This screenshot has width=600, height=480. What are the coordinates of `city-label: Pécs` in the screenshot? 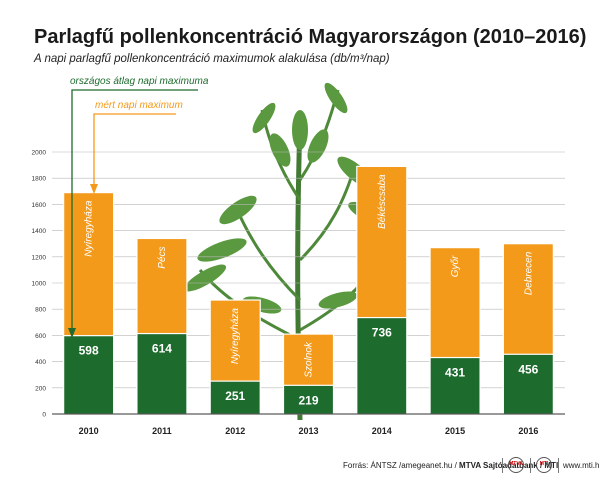 It's located at (162, 257).